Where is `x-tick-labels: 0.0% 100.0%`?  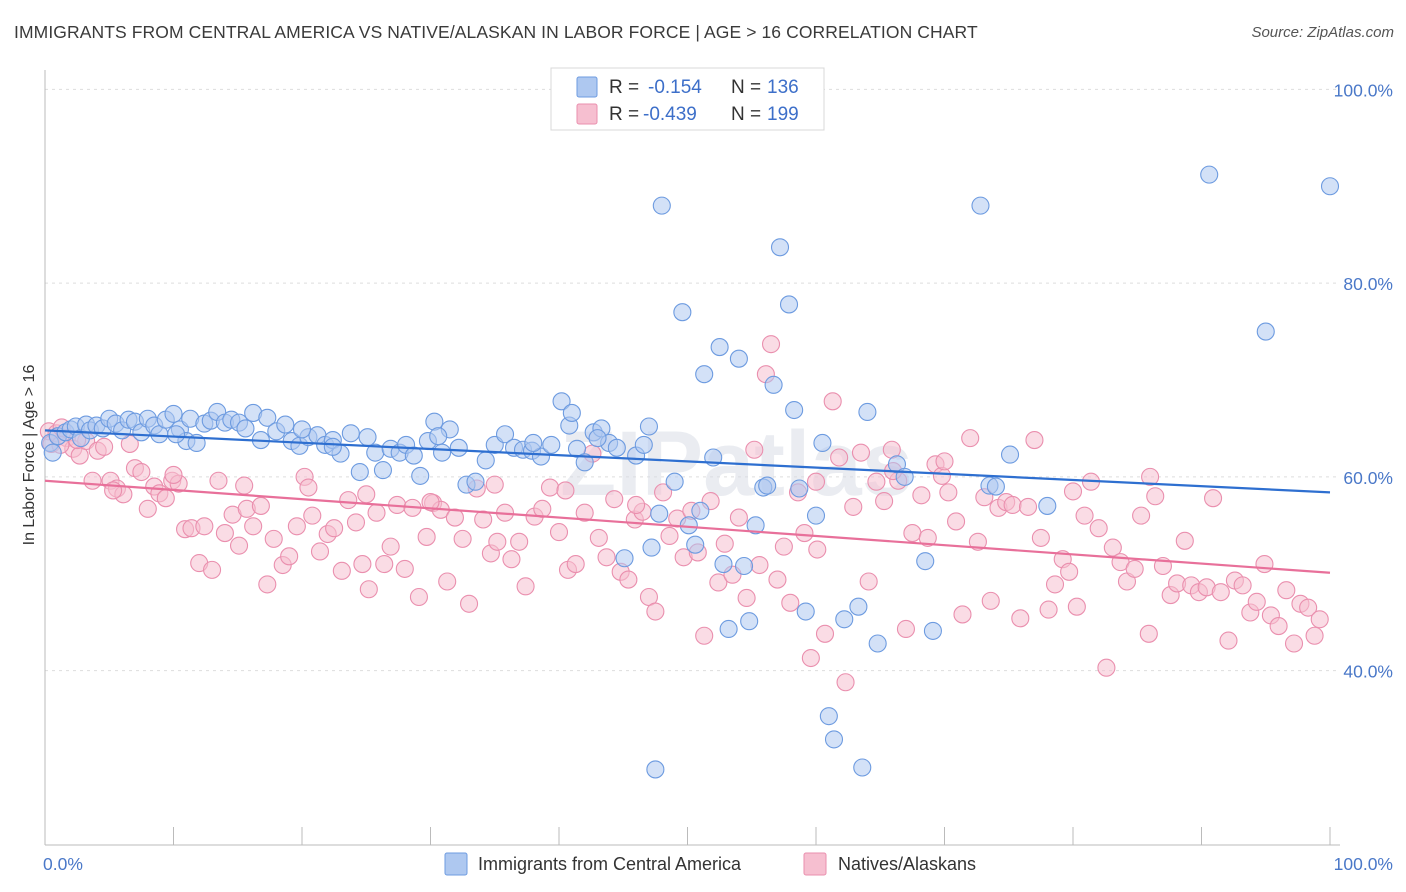 x-tick-labels: 0.0% 100.0% is located at coordinates (718, 864).